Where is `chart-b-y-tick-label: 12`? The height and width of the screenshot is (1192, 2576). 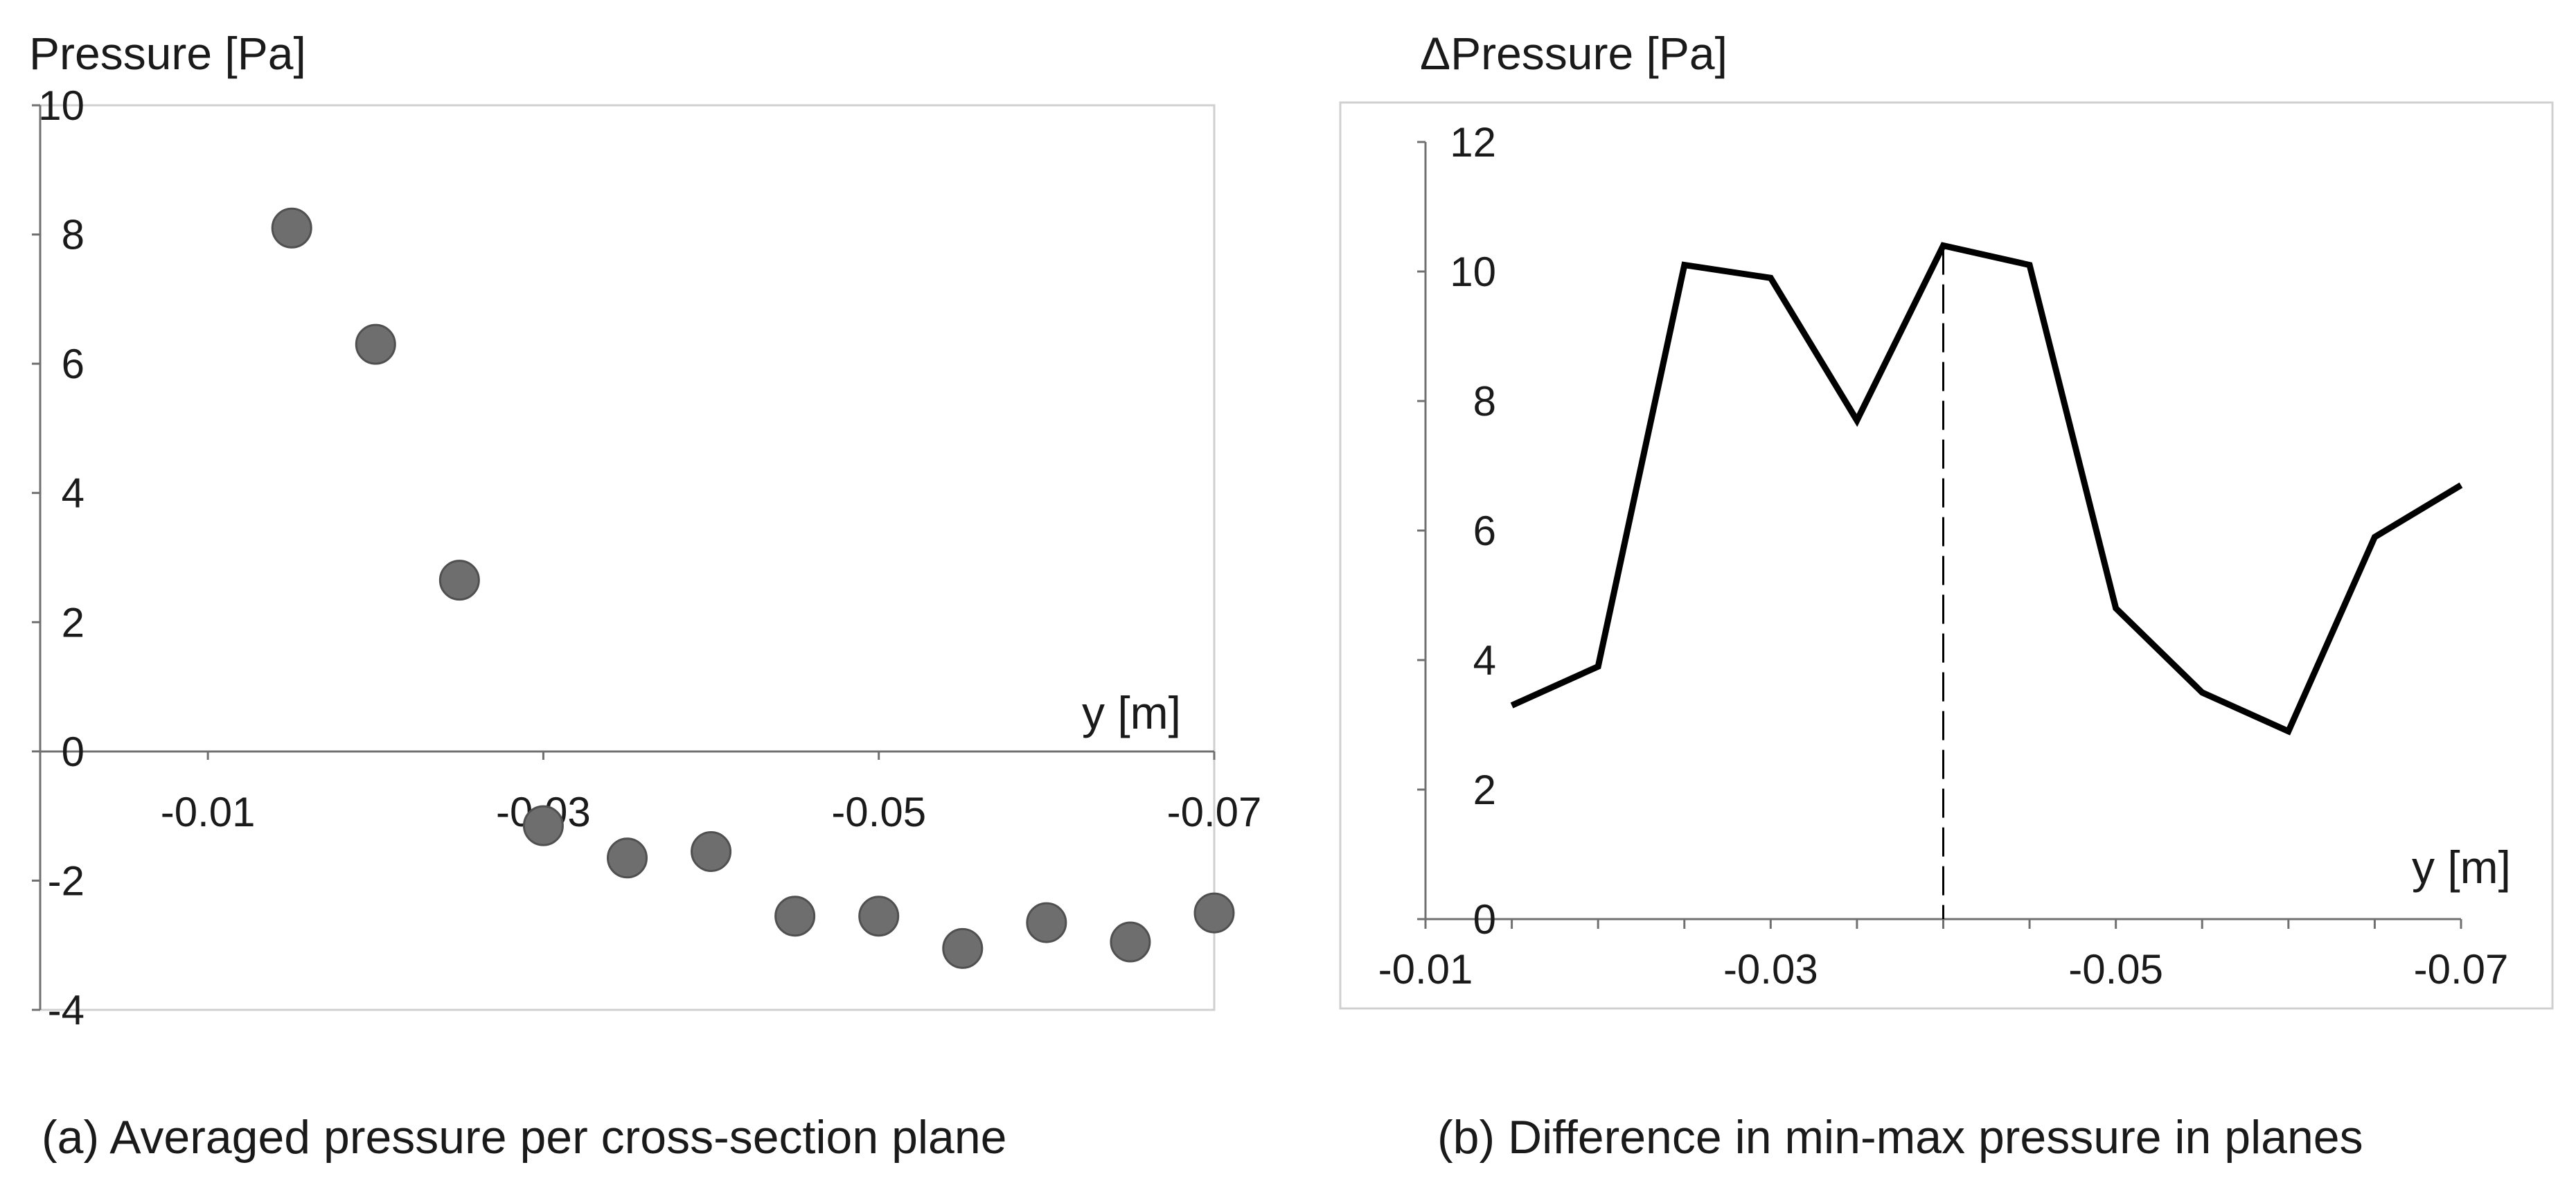
chart-b-y-tick-label: 12 is located at coordinates (1473, 142).